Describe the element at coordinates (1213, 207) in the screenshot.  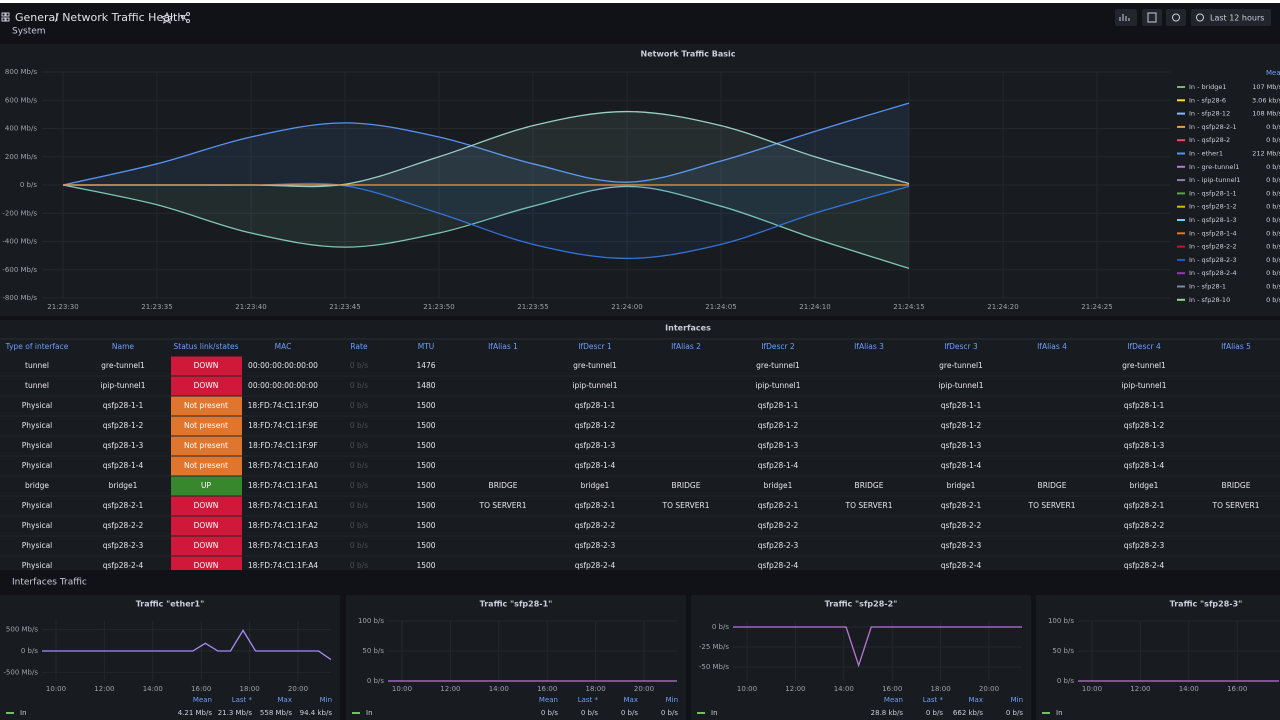
I see `legend-name: In - qsfp28-1-2` at that location.